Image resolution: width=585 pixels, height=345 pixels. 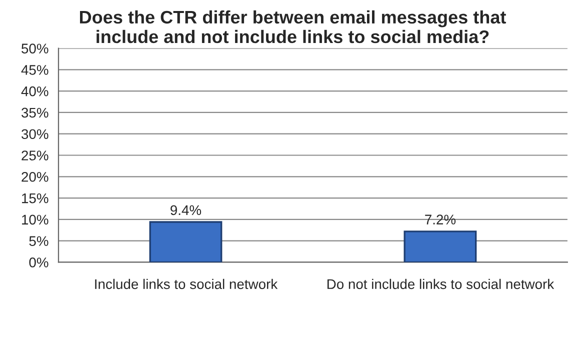 What do you see at coordinates (35, 134) in the screenshot?
I see `y-tick-label: 30%` at bounding box center [35, 134].